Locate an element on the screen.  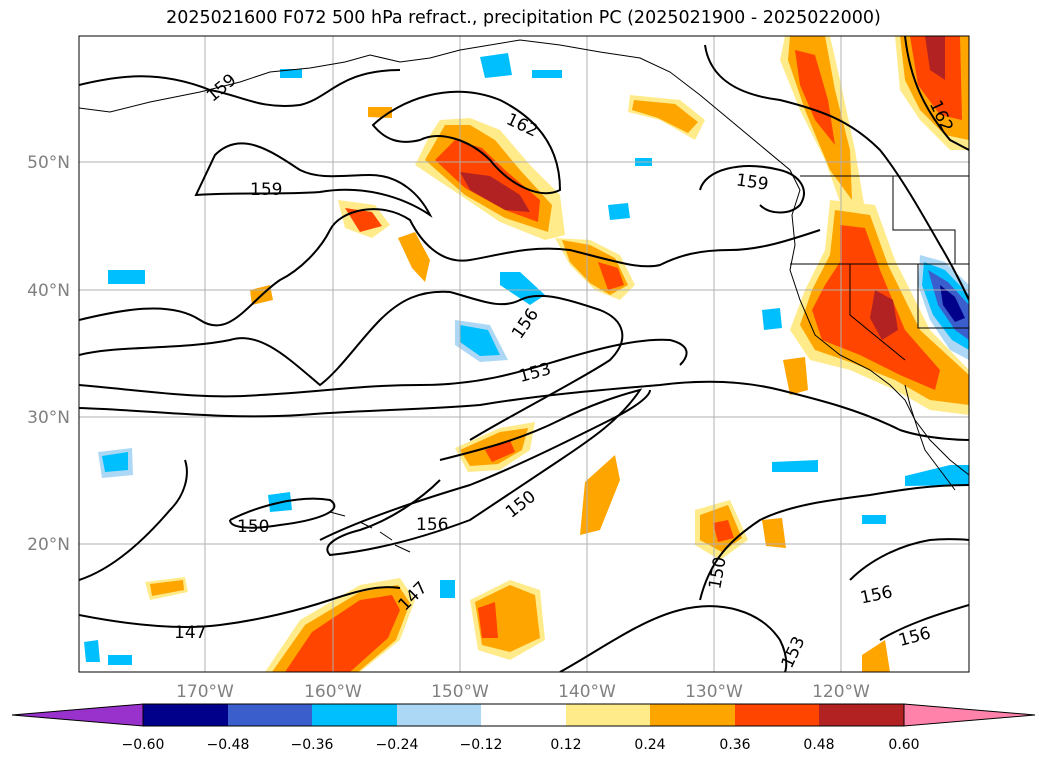
contour-156-se is located at coordinates (909, 559).